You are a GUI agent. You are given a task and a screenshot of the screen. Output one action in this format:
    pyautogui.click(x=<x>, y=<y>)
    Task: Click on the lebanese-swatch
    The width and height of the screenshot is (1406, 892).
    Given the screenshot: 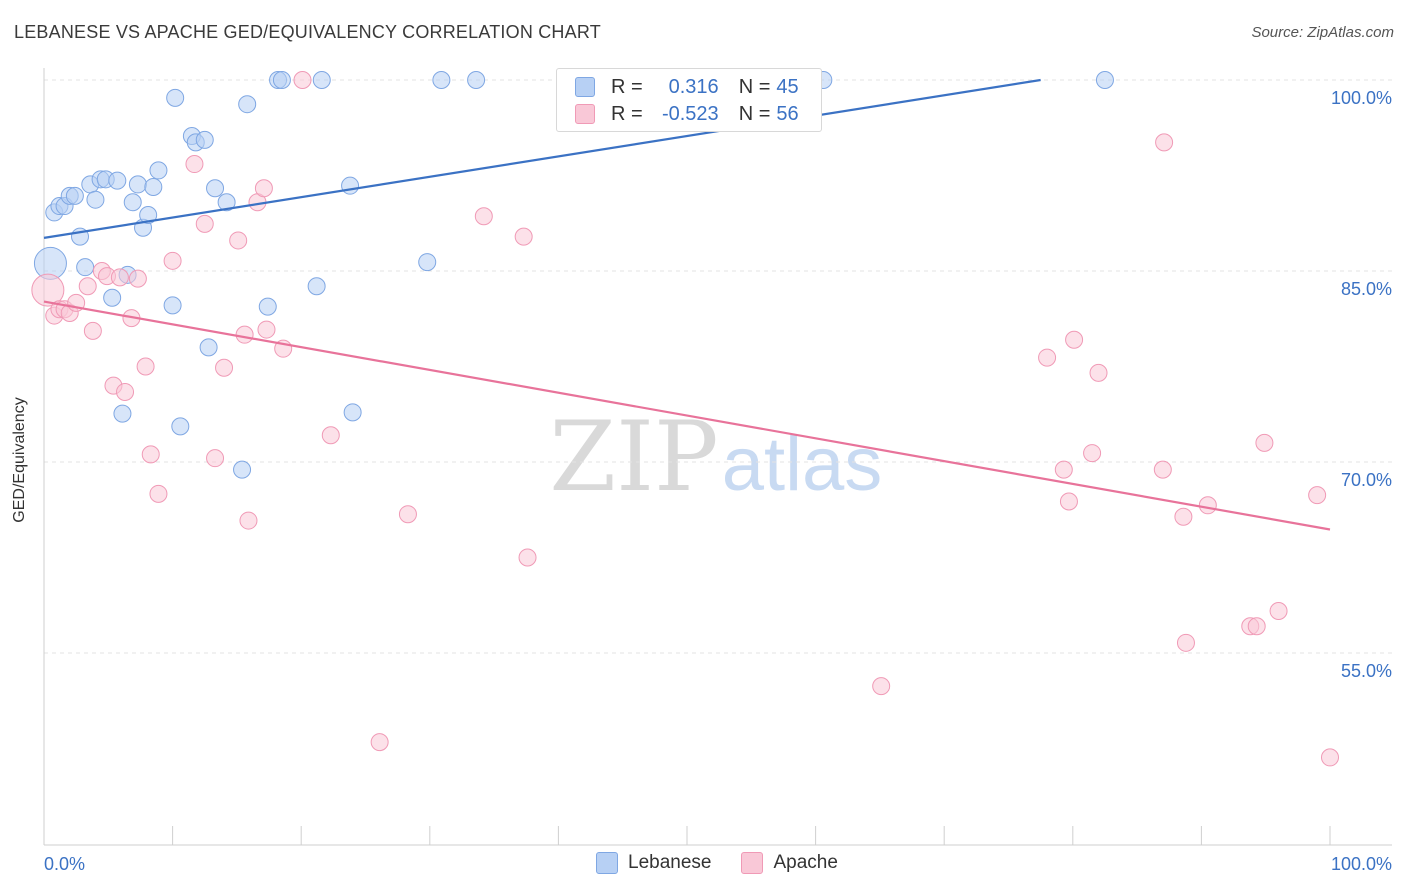 What is the action you would take?
    pyautogui.click(x=585, y=87)
    